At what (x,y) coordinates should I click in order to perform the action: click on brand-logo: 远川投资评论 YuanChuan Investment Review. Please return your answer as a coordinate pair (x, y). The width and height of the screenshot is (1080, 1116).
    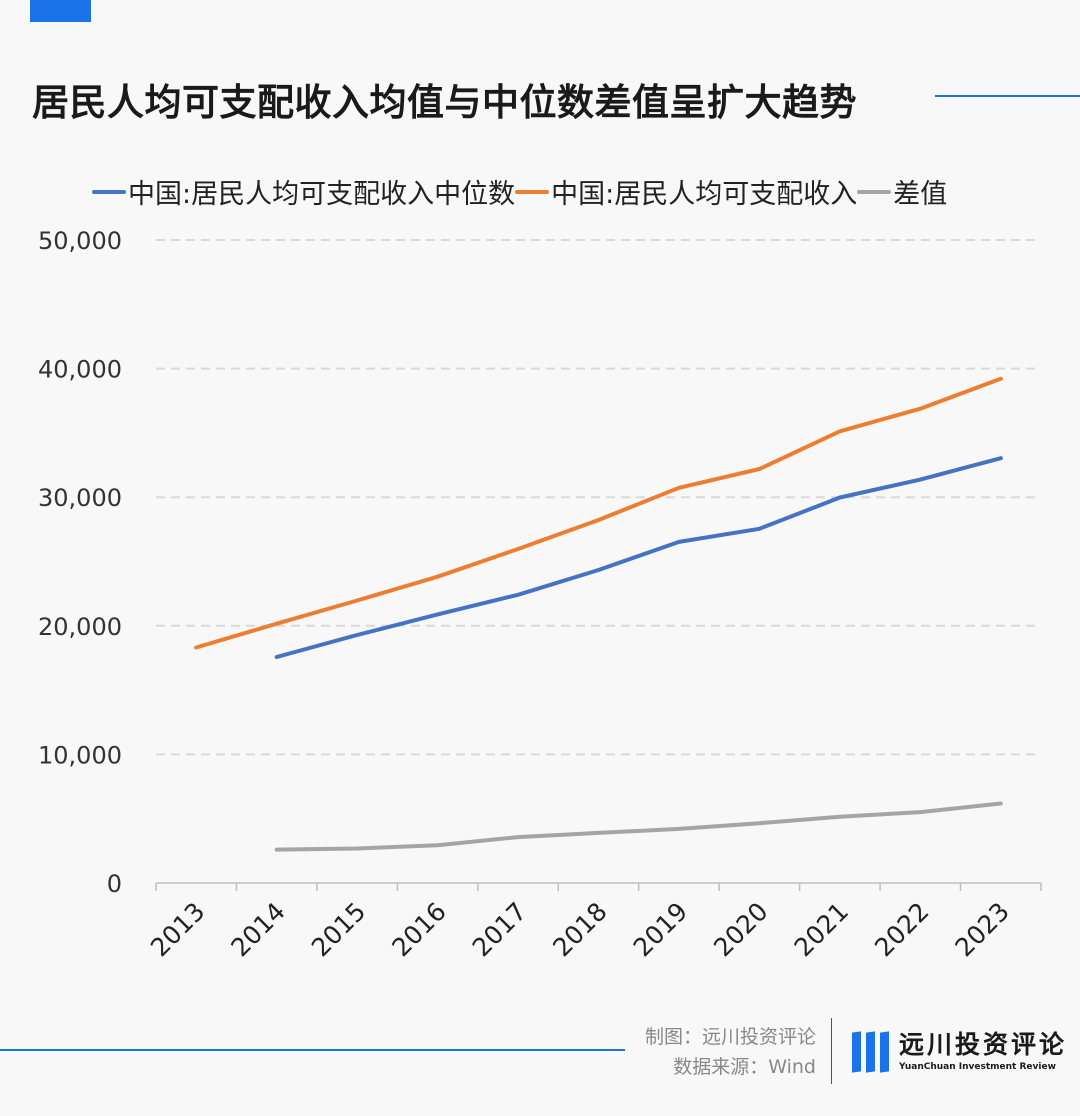
    Looking at the image, I should click on (960, 1051).